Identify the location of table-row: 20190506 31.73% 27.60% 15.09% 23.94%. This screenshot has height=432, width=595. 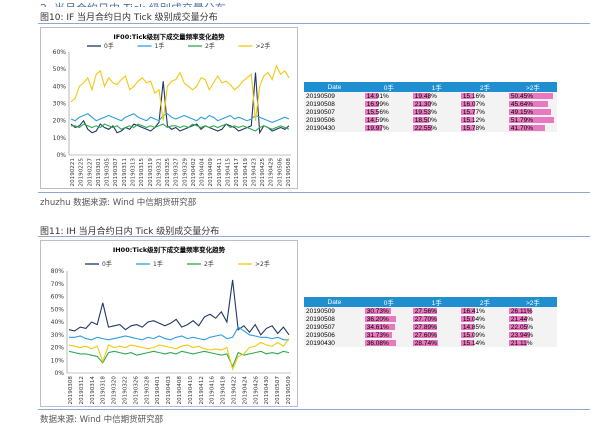
(430, 335).